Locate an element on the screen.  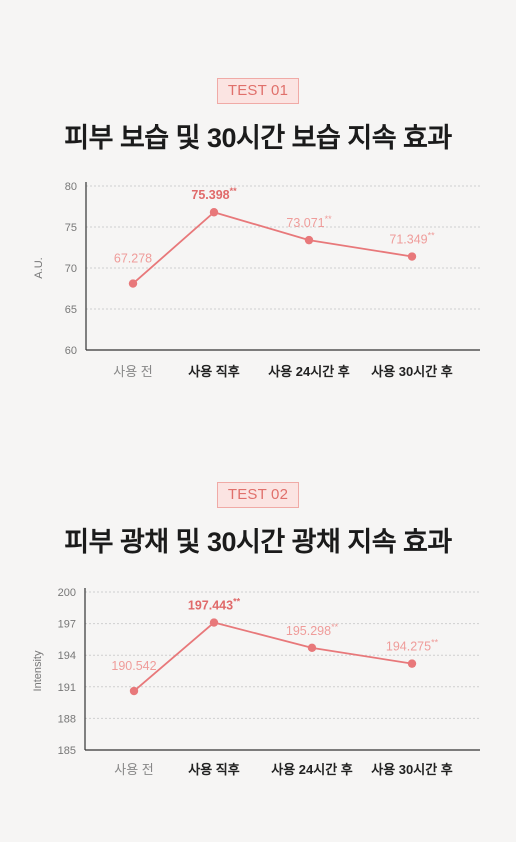
section-title: 피부 광채 및 30시간 광채 지속 효과 is located at coordinates (258, 542).